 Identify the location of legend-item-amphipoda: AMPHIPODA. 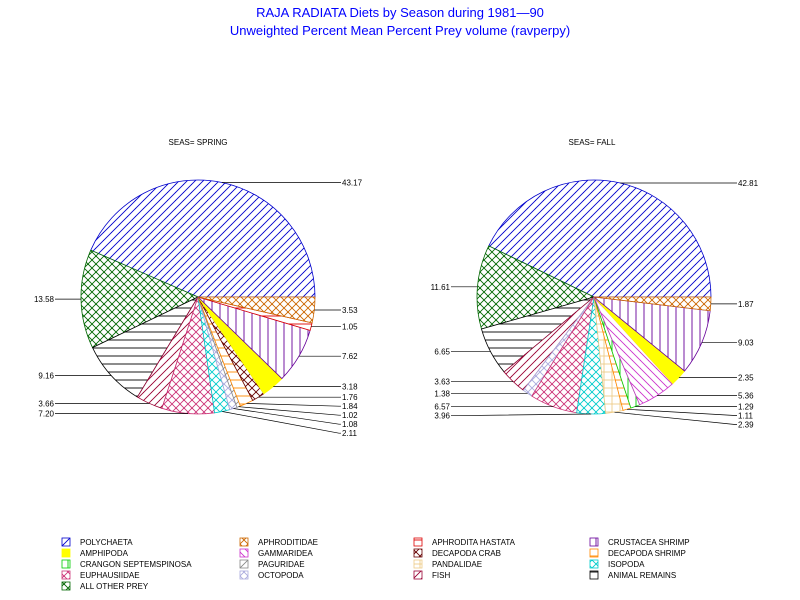
(95, 553).